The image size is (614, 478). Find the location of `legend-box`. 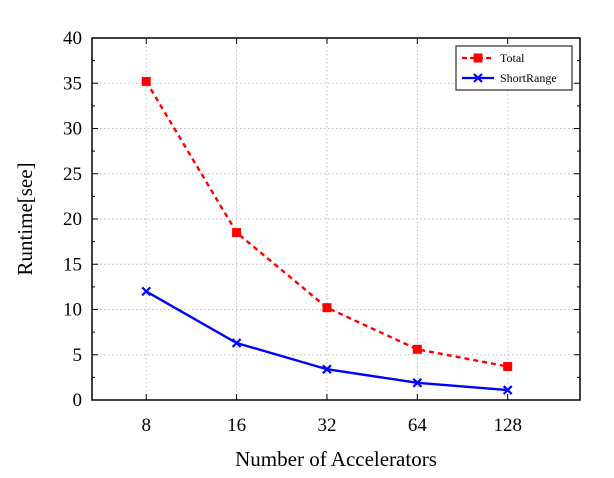

legend-box is located at coordinates (514, 68).